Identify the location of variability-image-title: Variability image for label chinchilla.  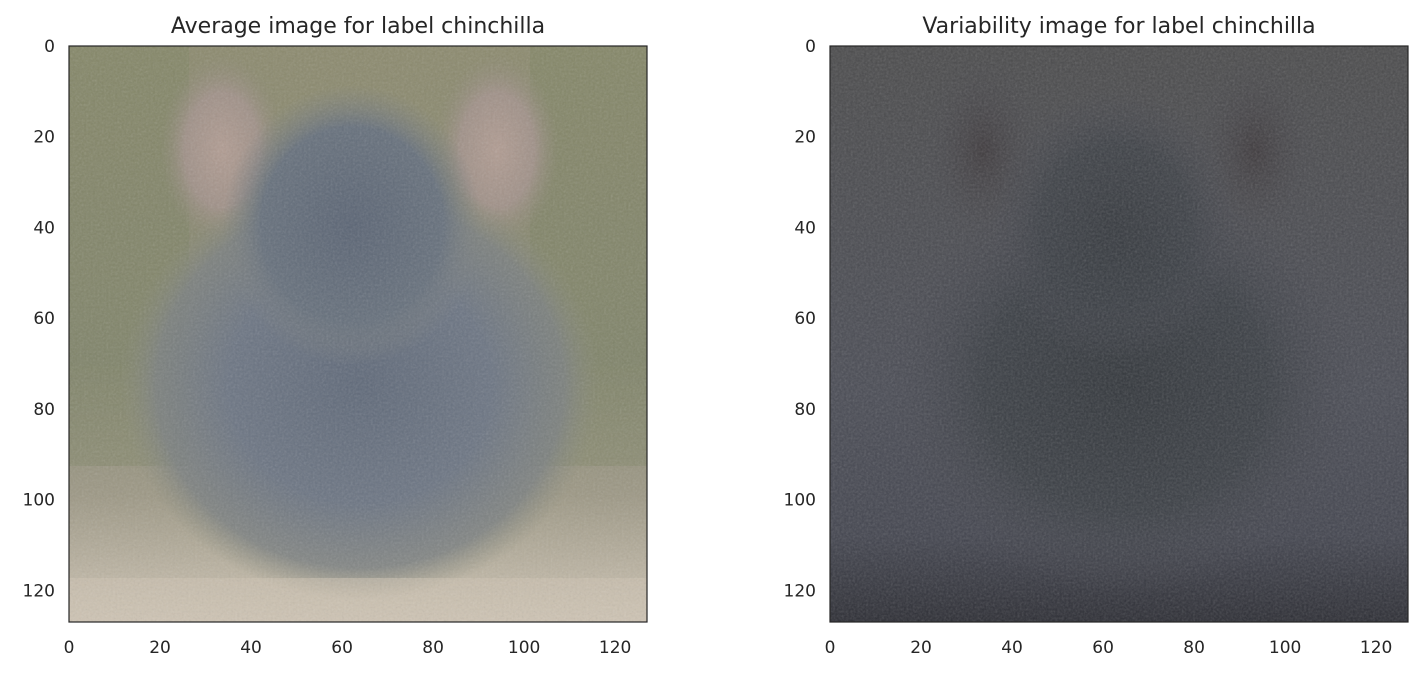
(1118, 26).